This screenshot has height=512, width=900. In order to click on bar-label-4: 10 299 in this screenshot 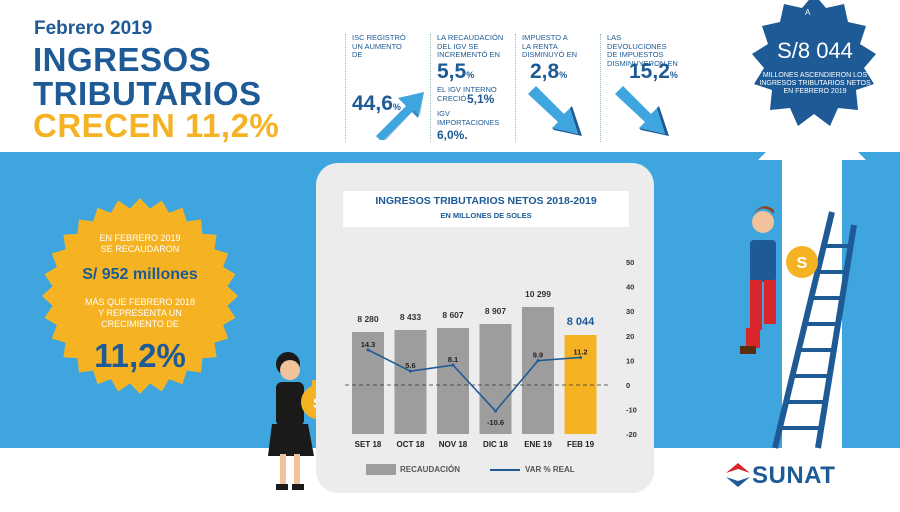, I will do `click(538, 294)`.